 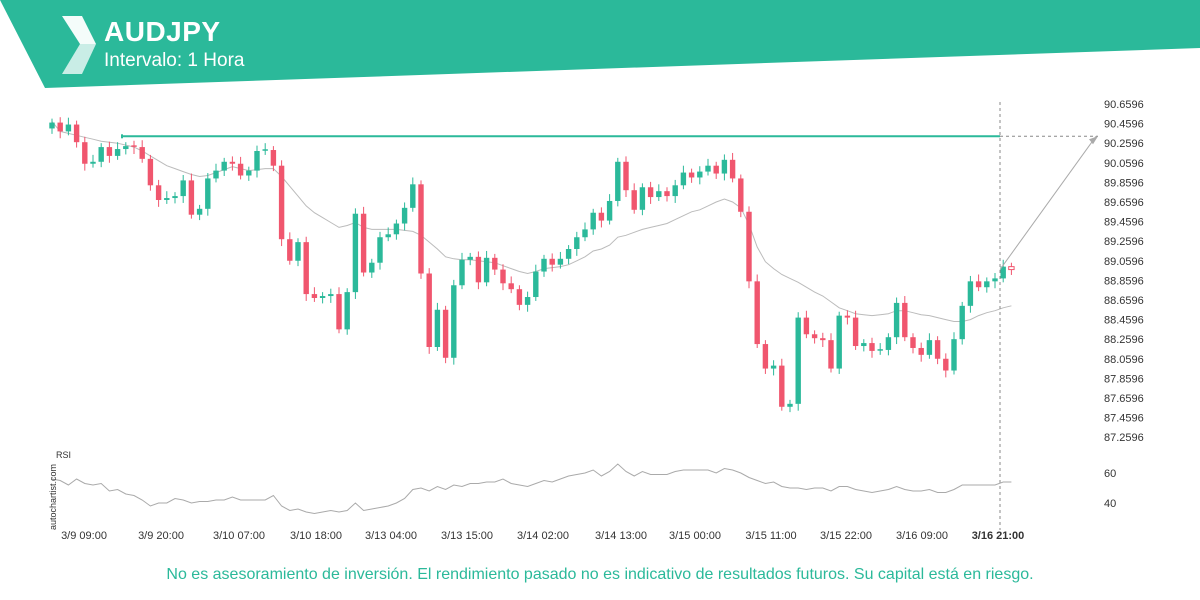 I want to click on rsi-line, so click(x=531, y=489).